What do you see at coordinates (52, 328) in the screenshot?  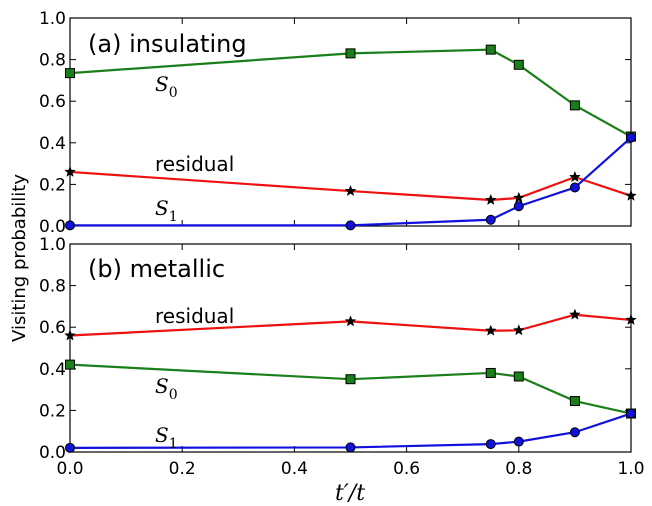 I see `panel-b-ytick-label: 0.6` at bounding box center [52, 328].